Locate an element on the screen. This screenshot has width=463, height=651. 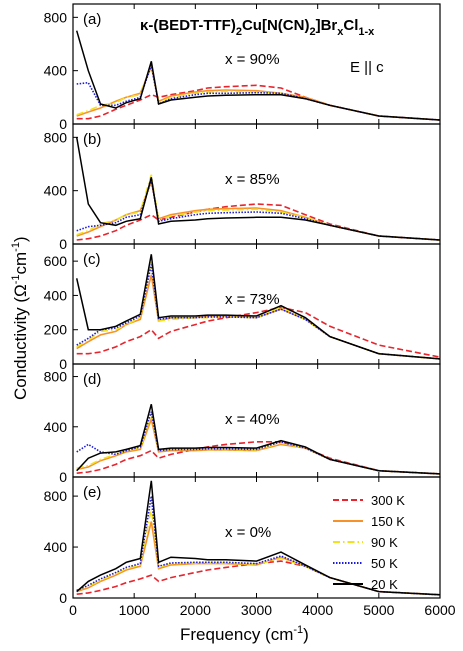
y-tick-label: 600 is located at coordinates (56, 261).